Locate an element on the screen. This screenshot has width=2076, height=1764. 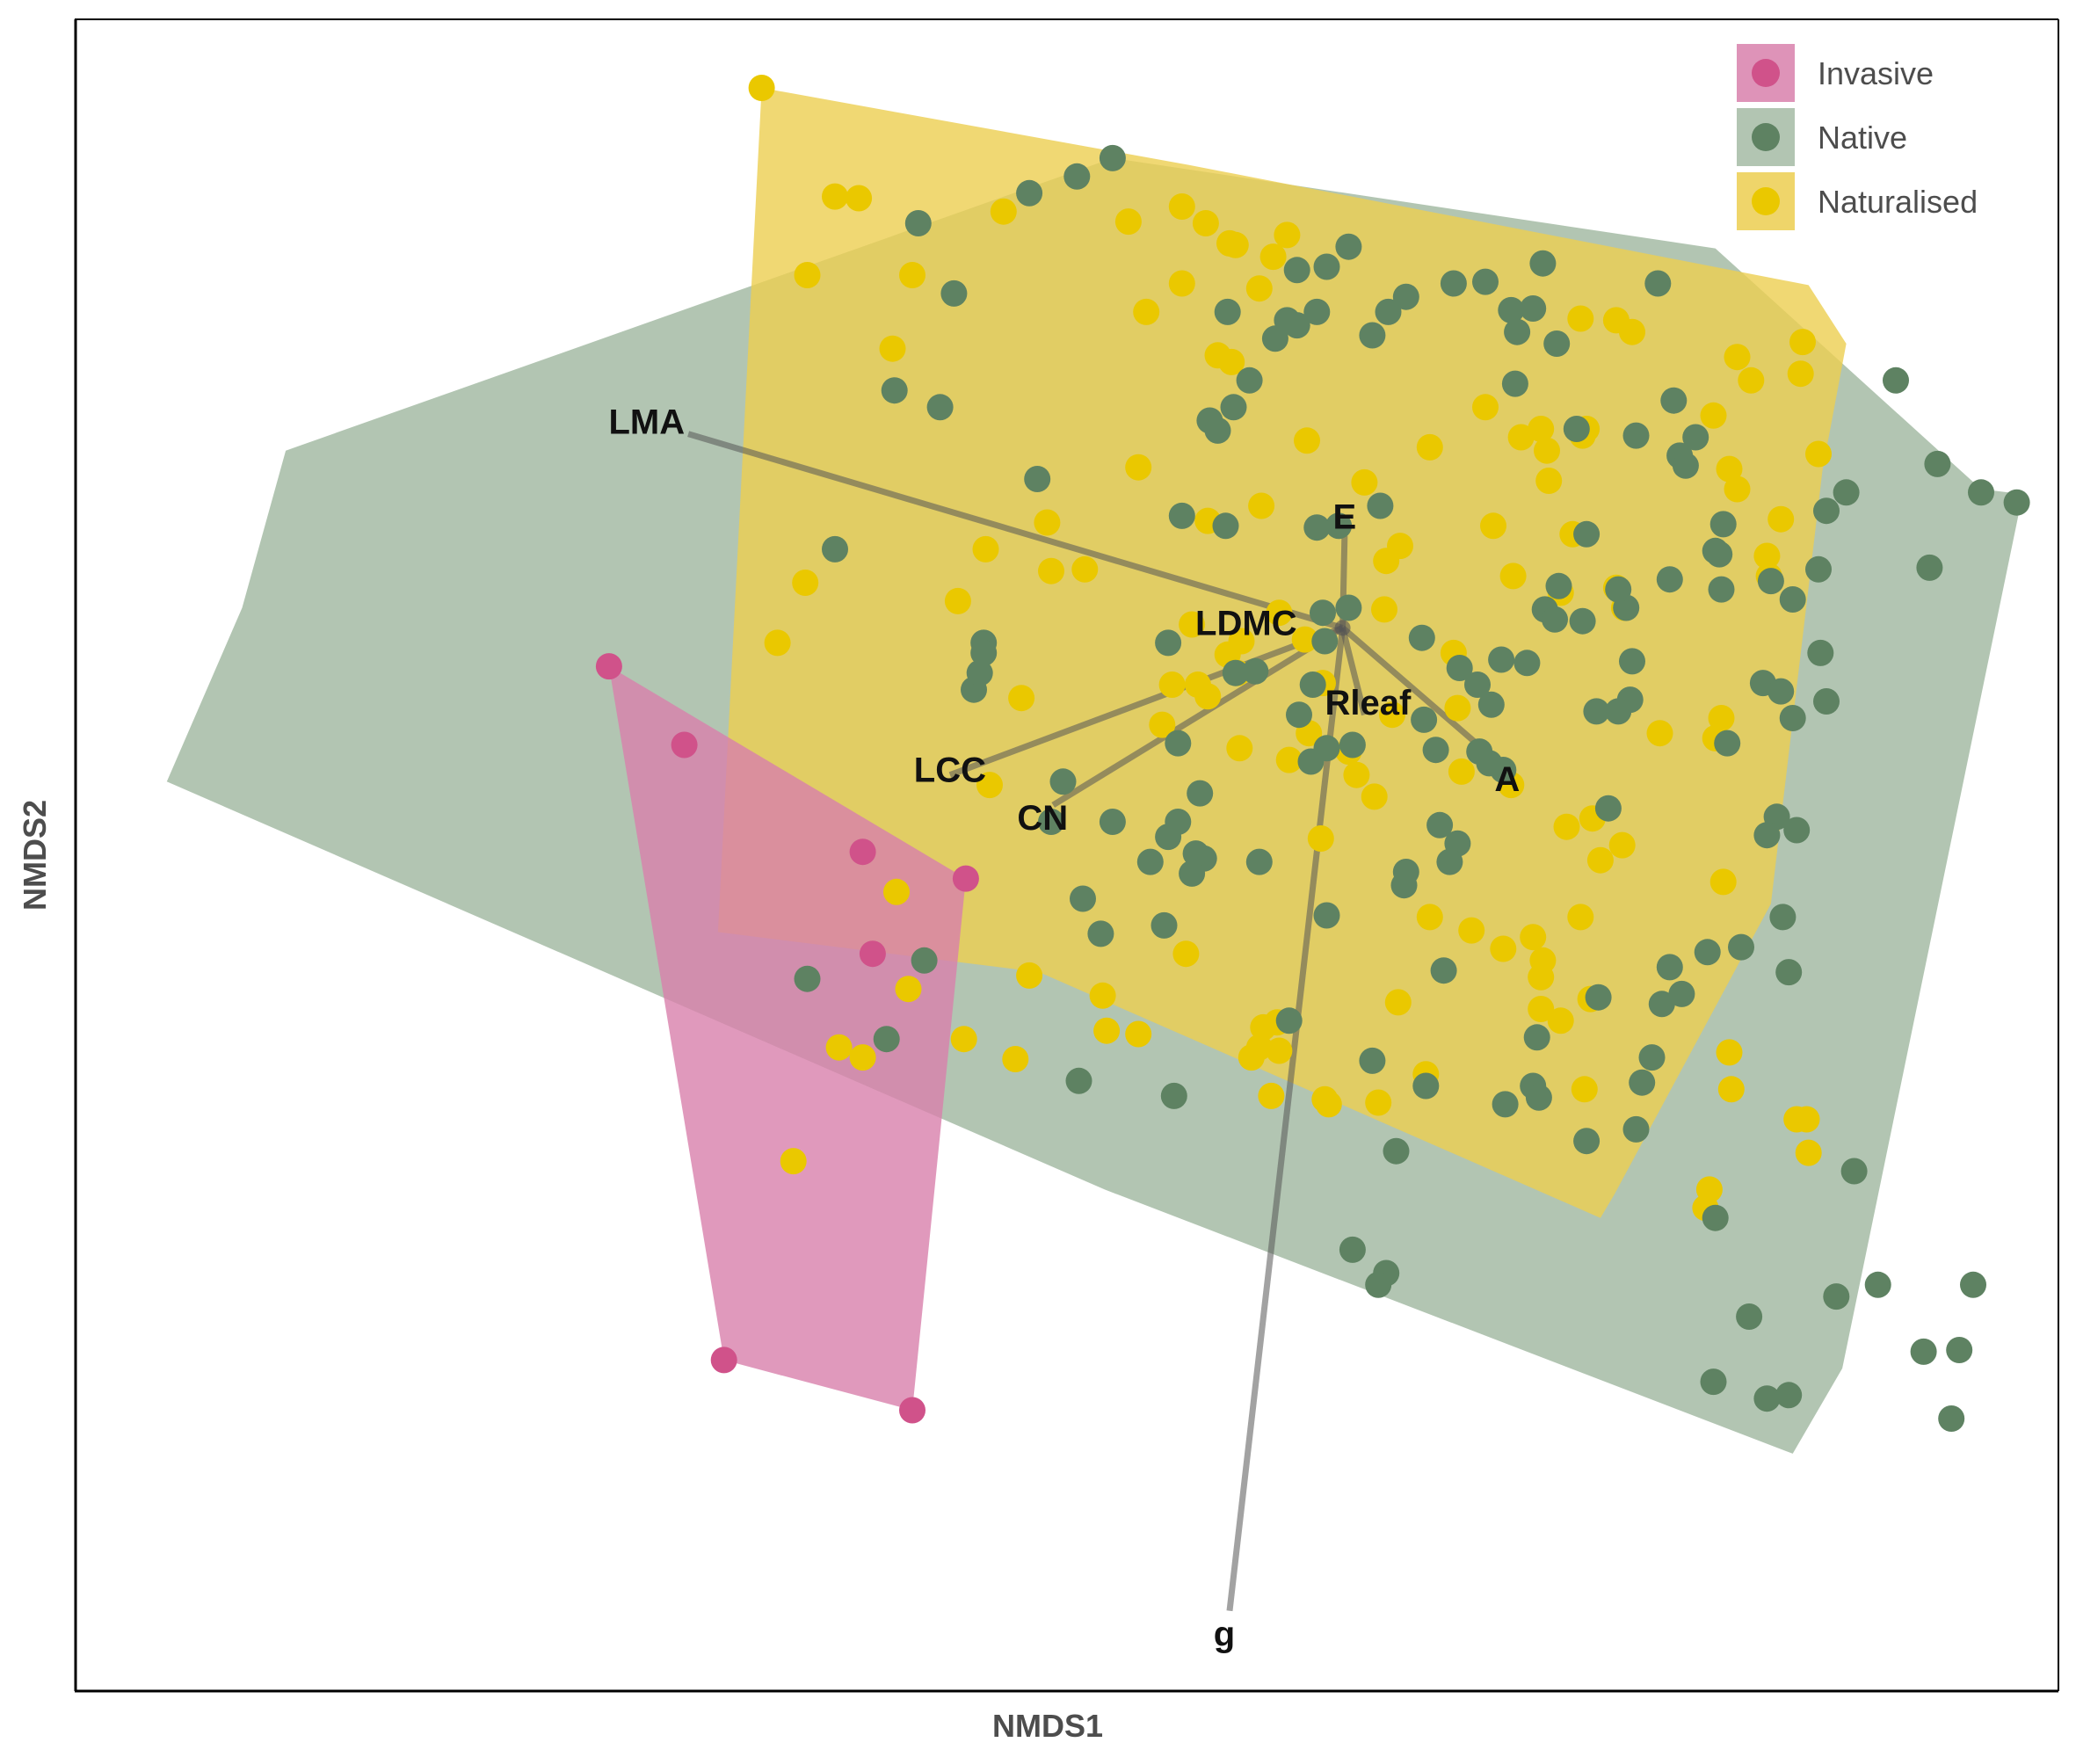
vector-label-rleaf: Rleaf is located at coordinates (1368, 703).